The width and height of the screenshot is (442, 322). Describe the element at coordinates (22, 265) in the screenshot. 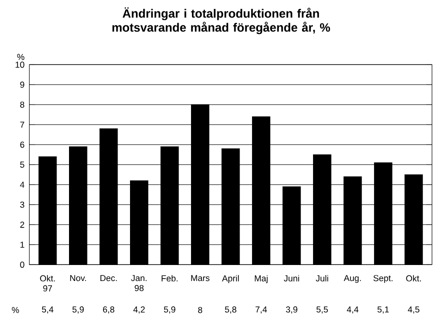

I see `y-tick-label: 0` at that location.